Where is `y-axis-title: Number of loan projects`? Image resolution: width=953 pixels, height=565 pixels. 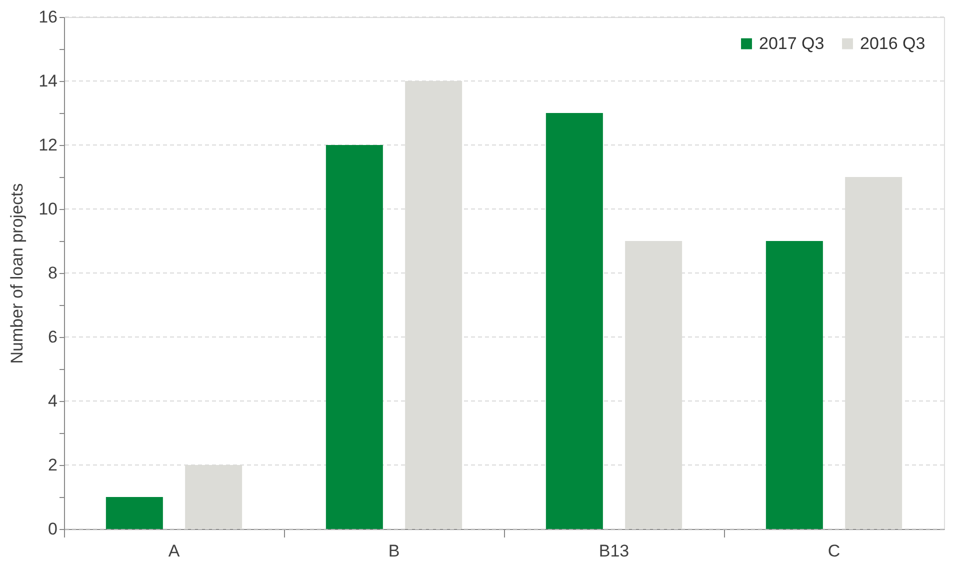
y-axis-title: Number of loan projects is located at coordinates (17, 273).